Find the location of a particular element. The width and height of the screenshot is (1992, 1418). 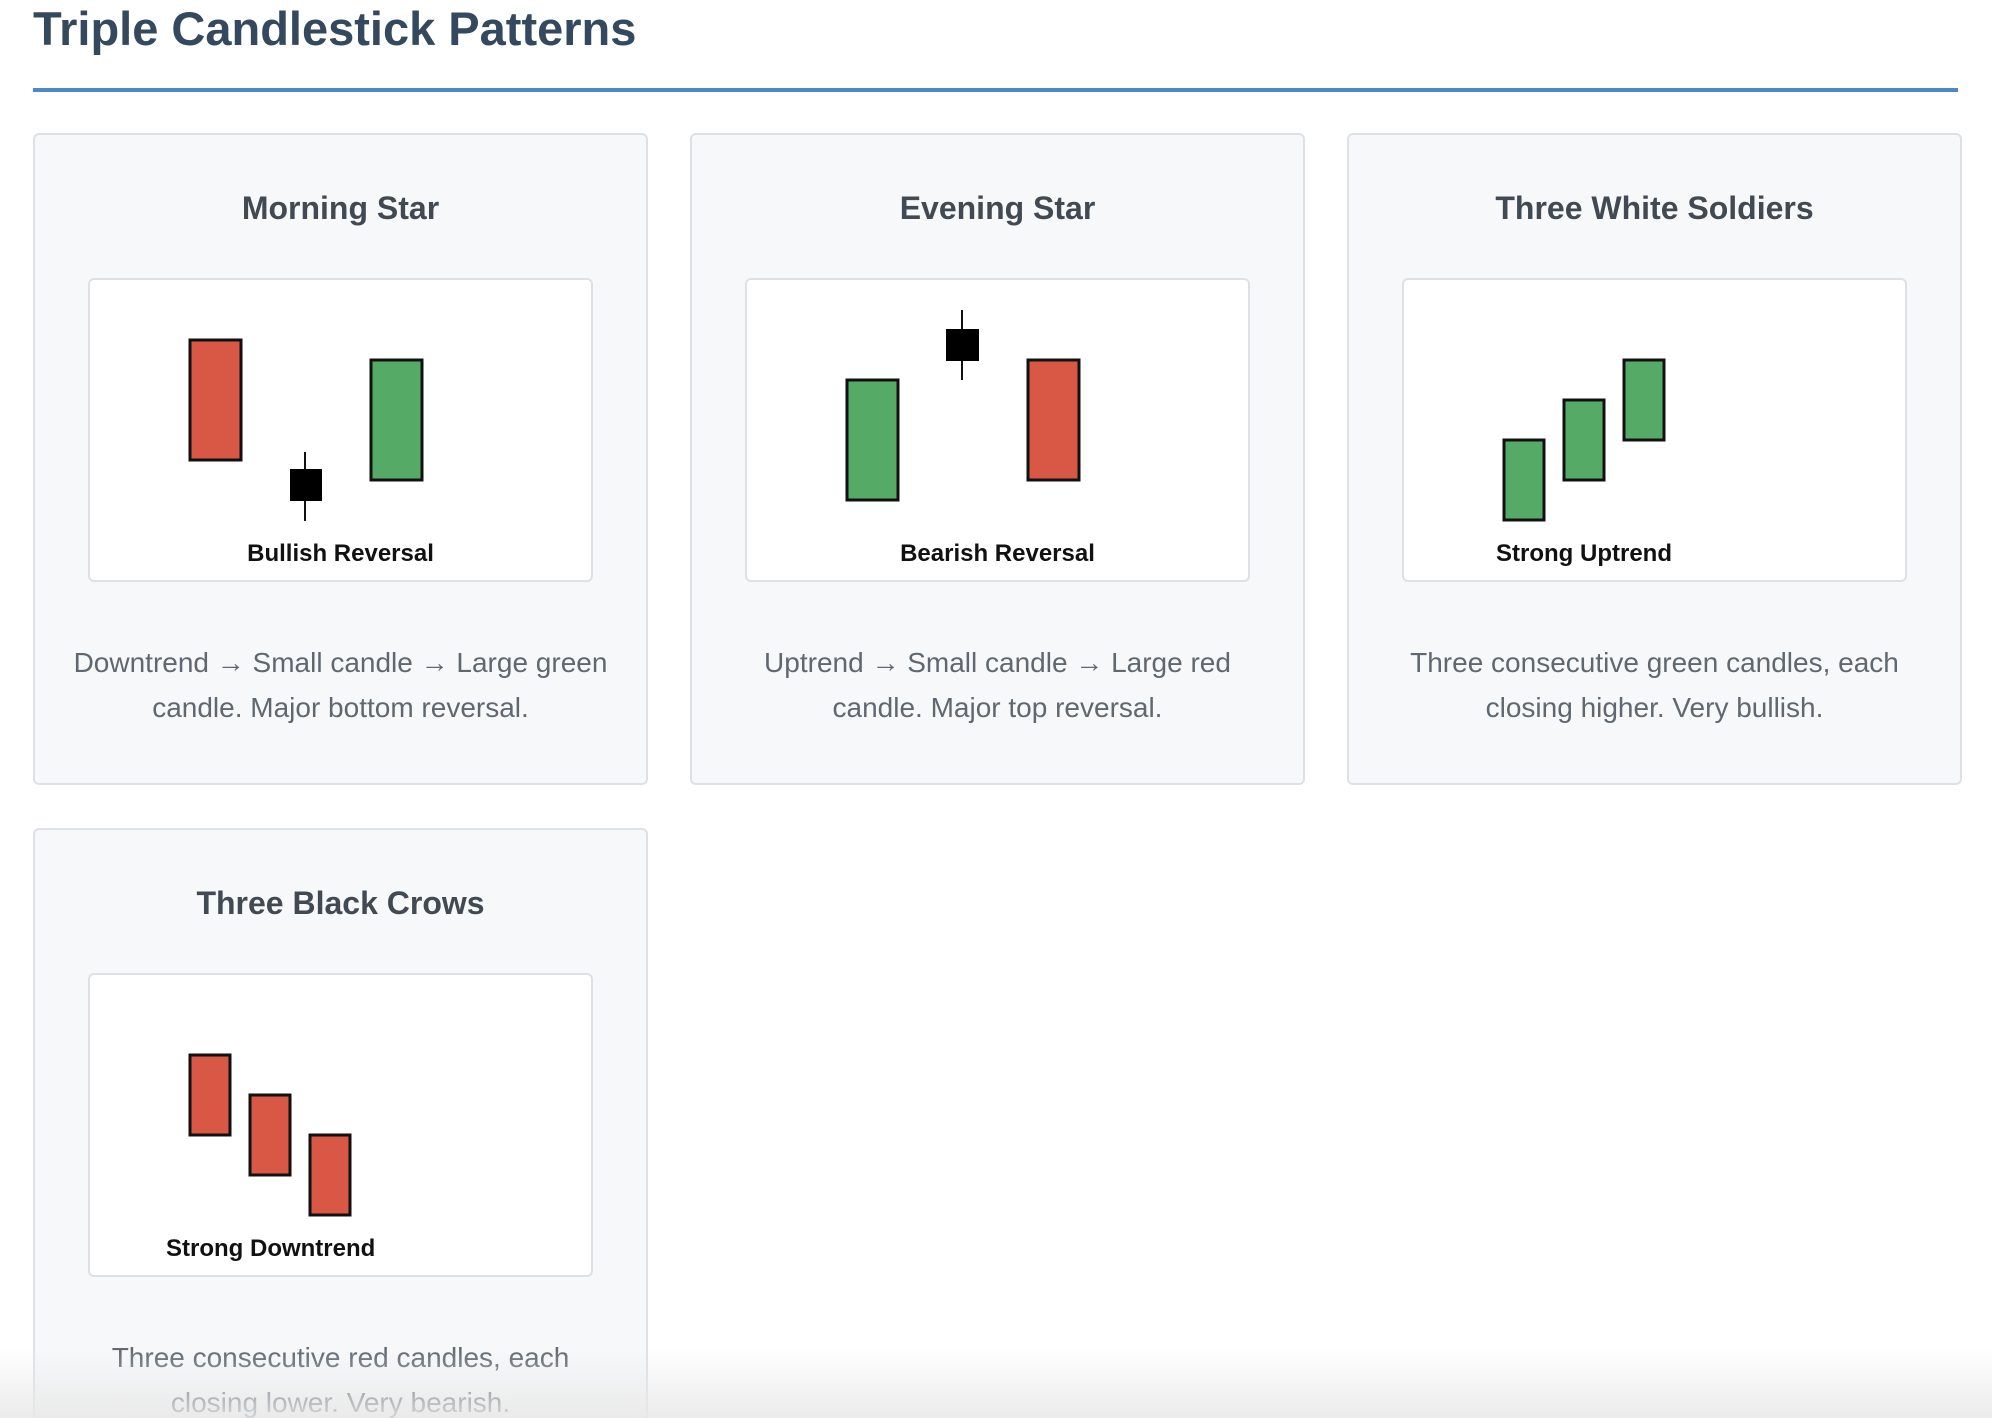

card-title: Evening Star is located at coordinates (997, 208).